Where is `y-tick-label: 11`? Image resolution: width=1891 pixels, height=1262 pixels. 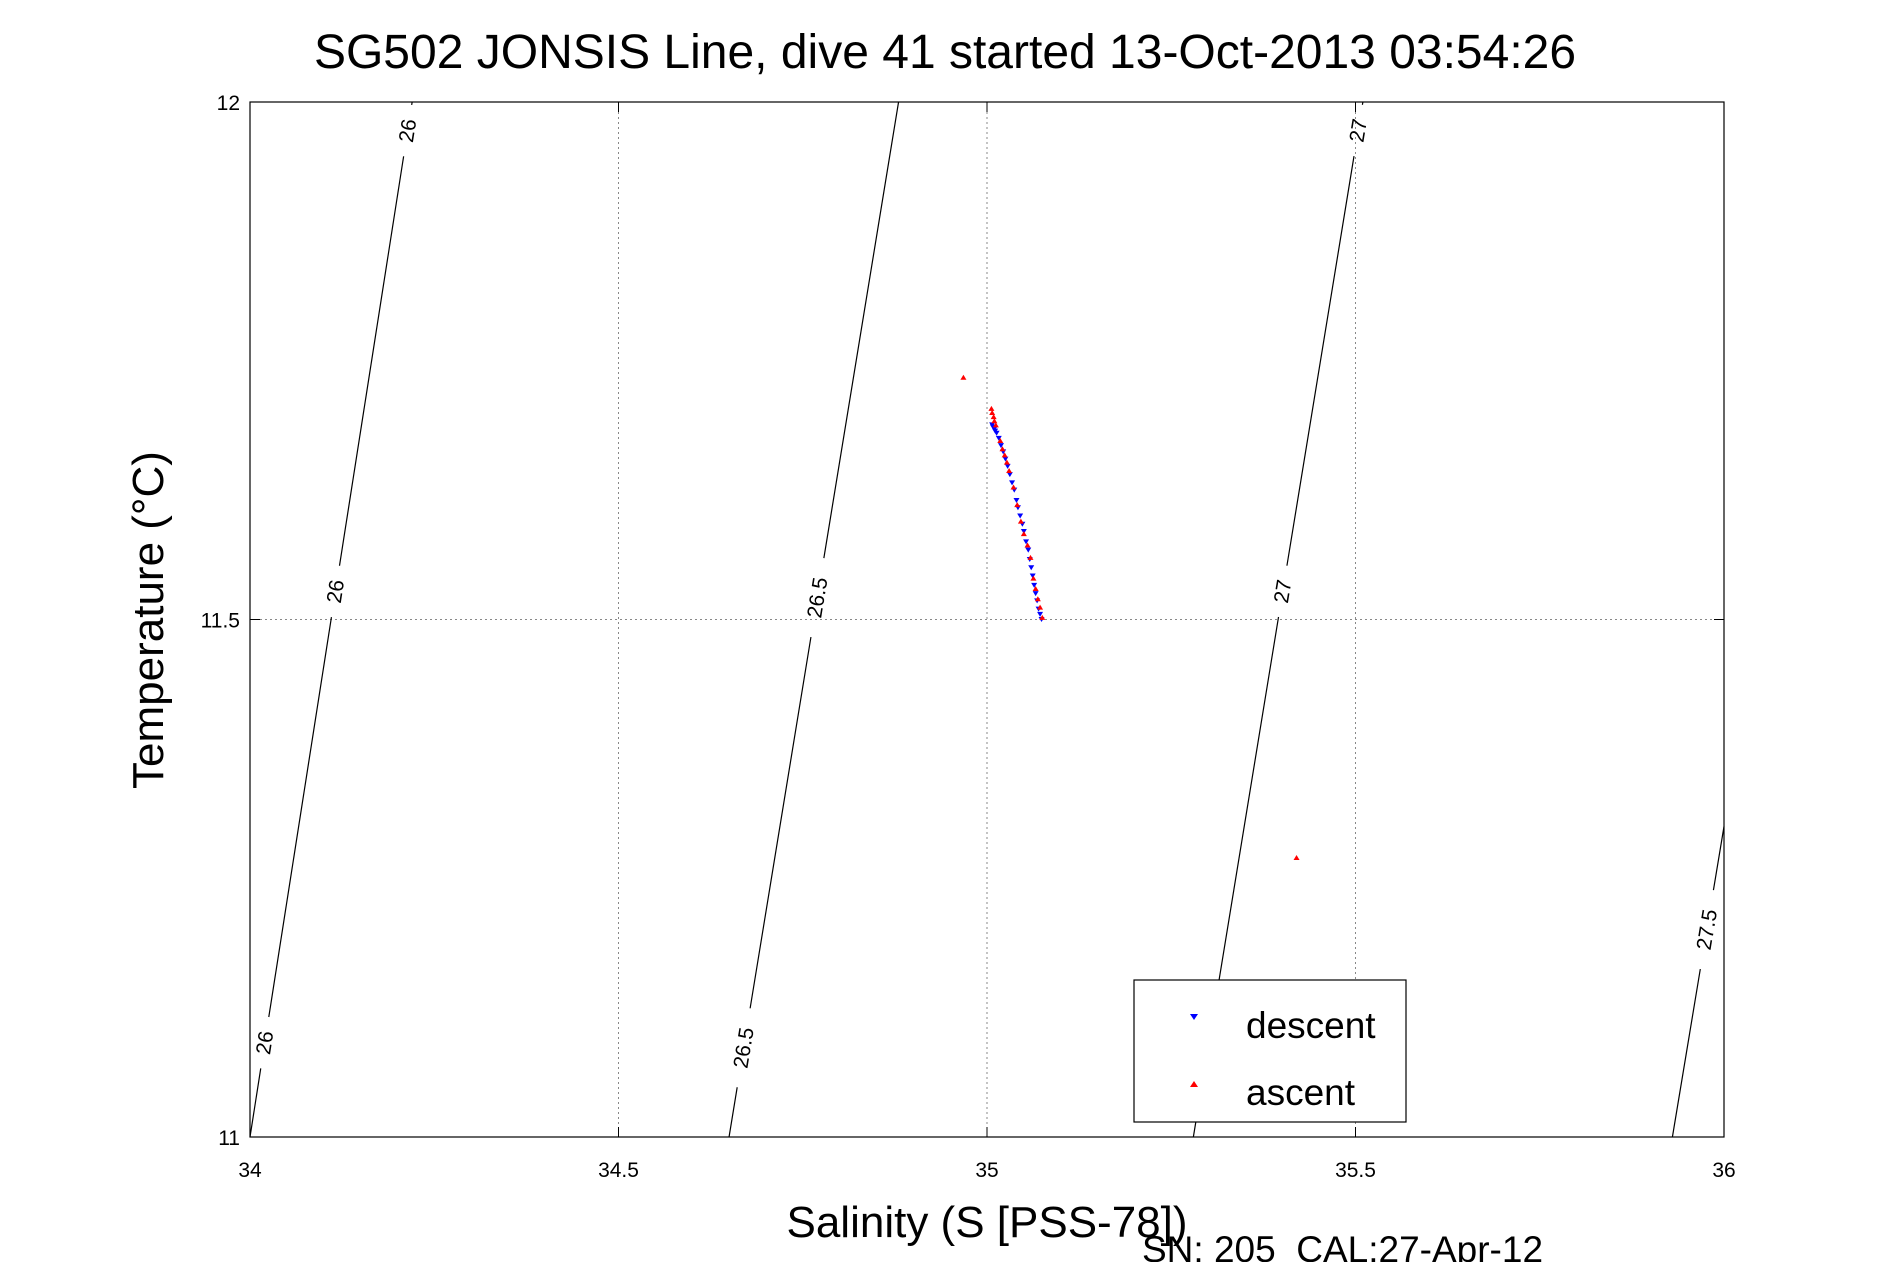
y-tick-label: 11 is located at coordinates (229, 1138).